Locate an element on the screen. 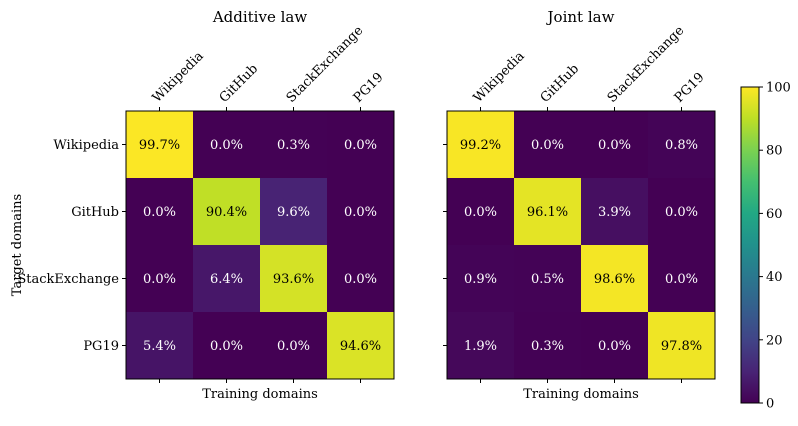  y-axis-label: Target domains is located at coordinates (17, 245).